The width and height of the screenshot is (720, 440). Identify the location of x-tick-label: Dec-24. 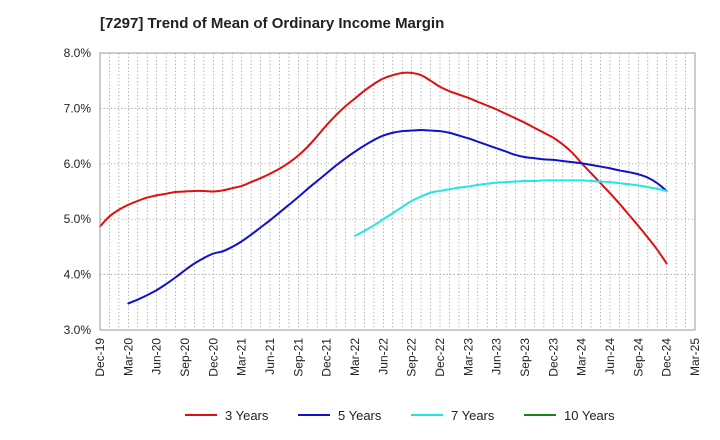
(667, 357).